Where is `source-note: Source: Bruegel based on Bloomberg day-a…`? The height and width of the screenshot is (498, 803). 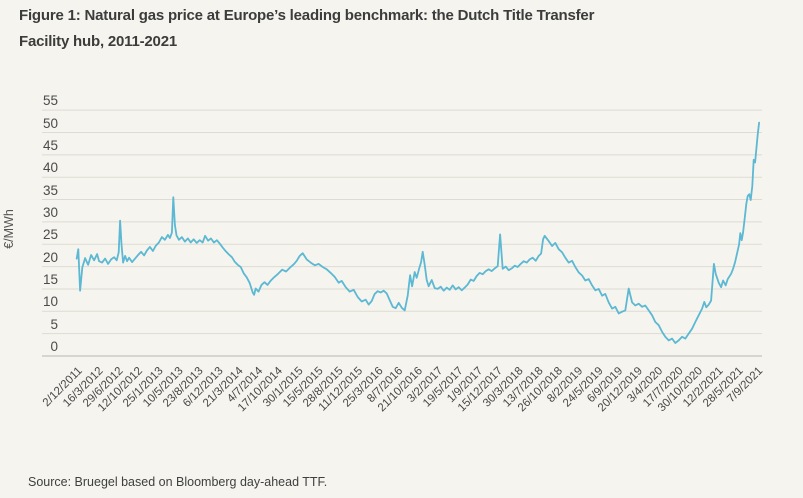
source-note: Source: Bruegel based on Bloomberg day-a… is located at coordinates (178, 482).